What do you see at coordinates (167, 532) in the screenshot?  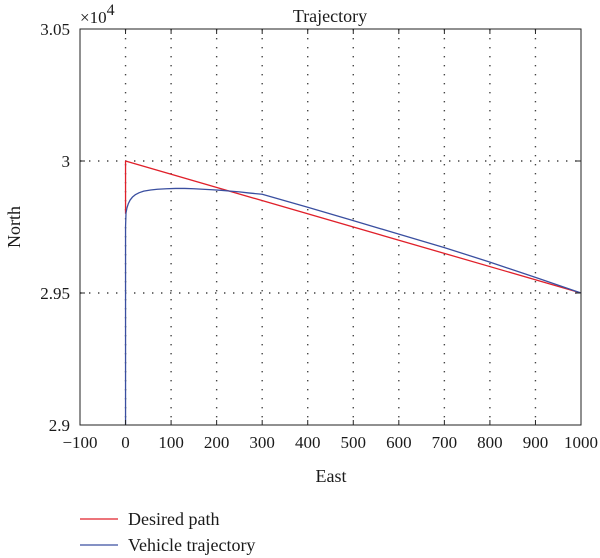 I see `legend: Desired path Vehicle trajectory` at bounding box center [167, 532].